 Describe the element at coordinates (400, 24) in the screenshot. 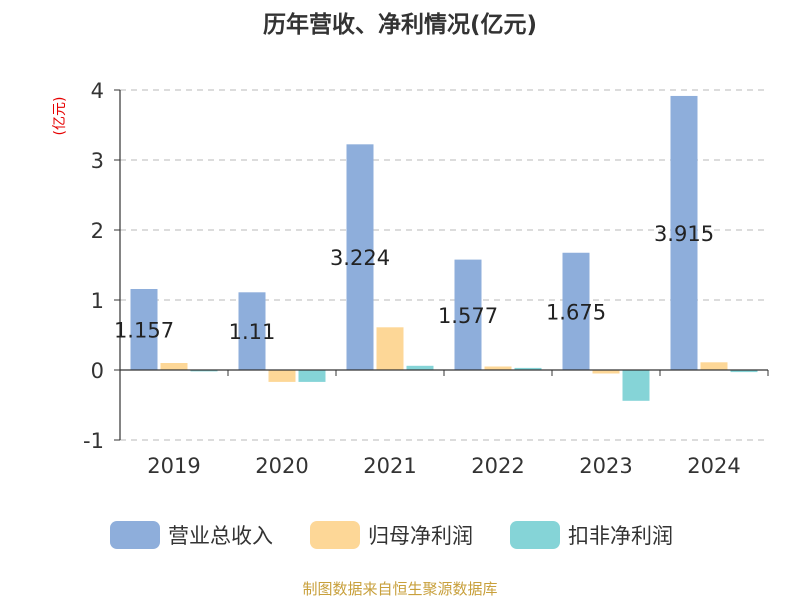

I see `chart-title: 历年营收、净利情况(亿元)` at that location.